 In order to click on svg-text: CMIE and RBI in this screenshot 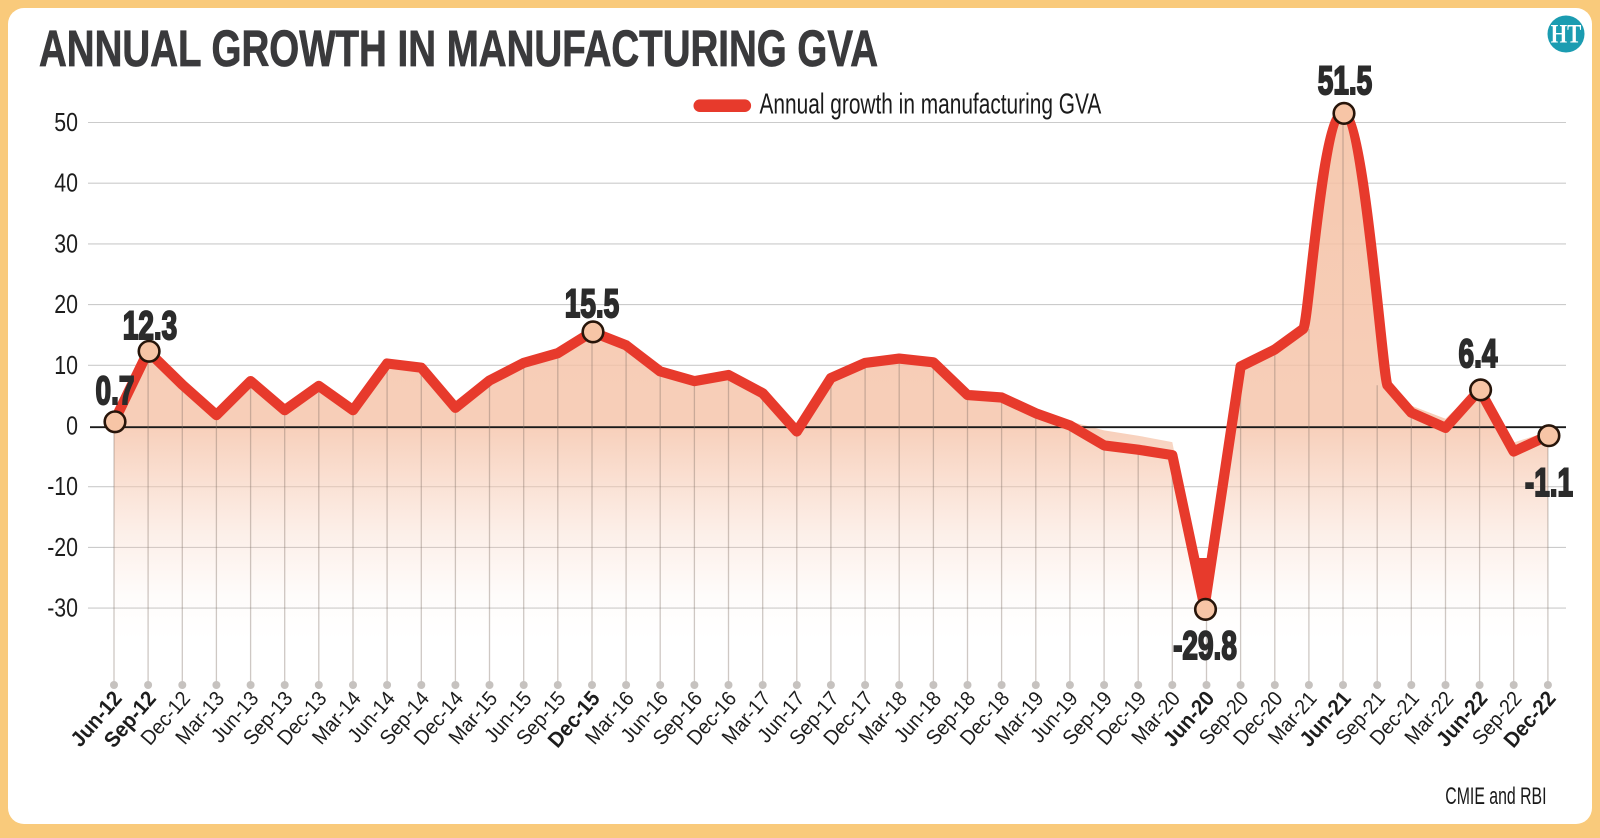, I will do `click(1495, 797)`.